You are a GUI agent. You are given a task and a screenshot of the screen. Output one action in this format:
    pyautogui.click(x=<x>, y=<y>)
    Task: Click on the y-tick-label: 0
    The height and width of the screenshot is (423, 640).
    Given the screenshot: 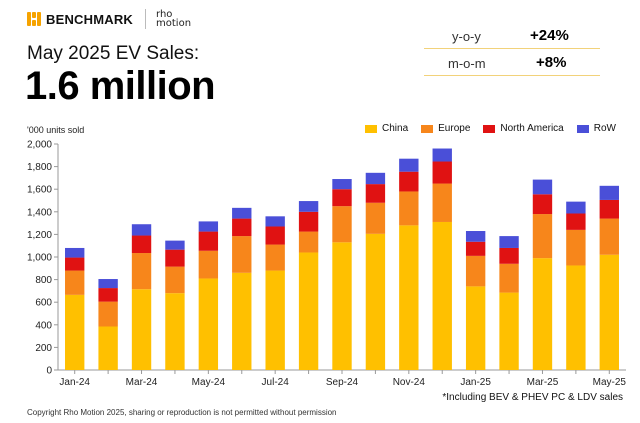 What is the action you would take?
    pyautogui.click(x=49, y=371)
    